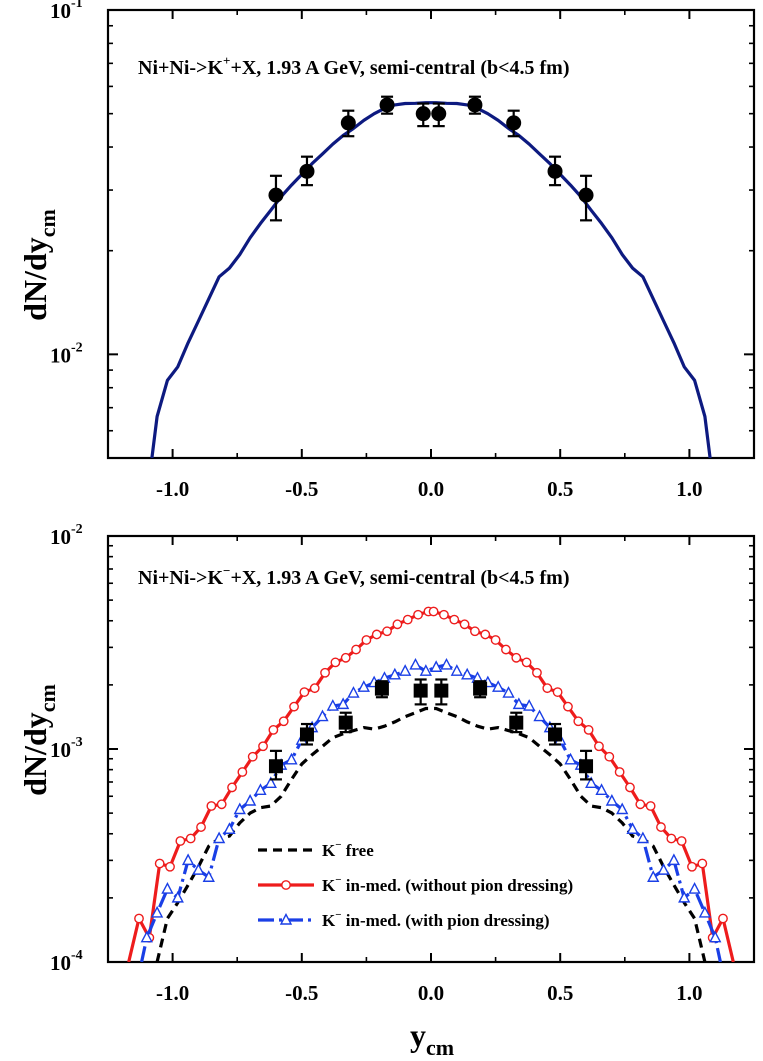 The image size is (763, 1061). I want to click on top-x-tick-label: 0.0, so click(431, 489).